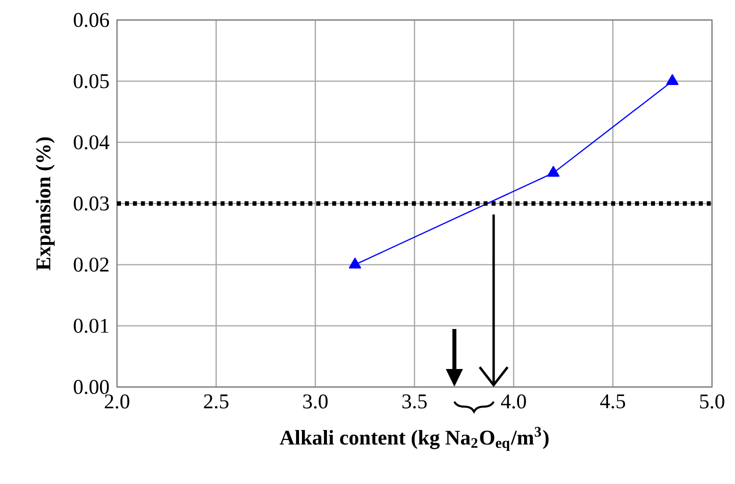 The image size is (735, 484). What do you see at coordinates (513, 401) in the screenshot?
I see `x-tick-label: 4.0` at bounding box center [513, 401].